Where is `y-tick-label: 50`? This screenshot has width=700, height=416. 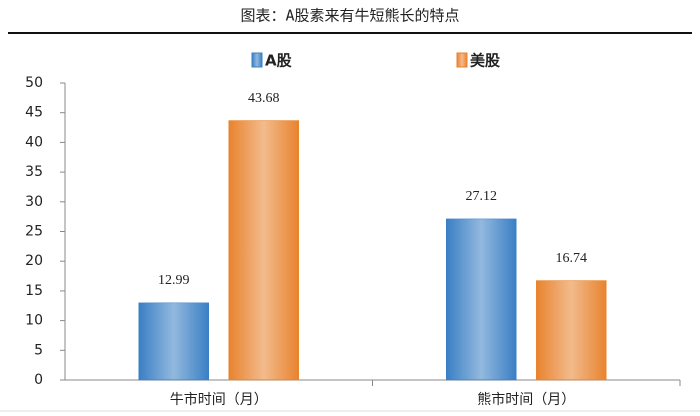 y-tick-label: 50 is located at coordinates (34, 83).